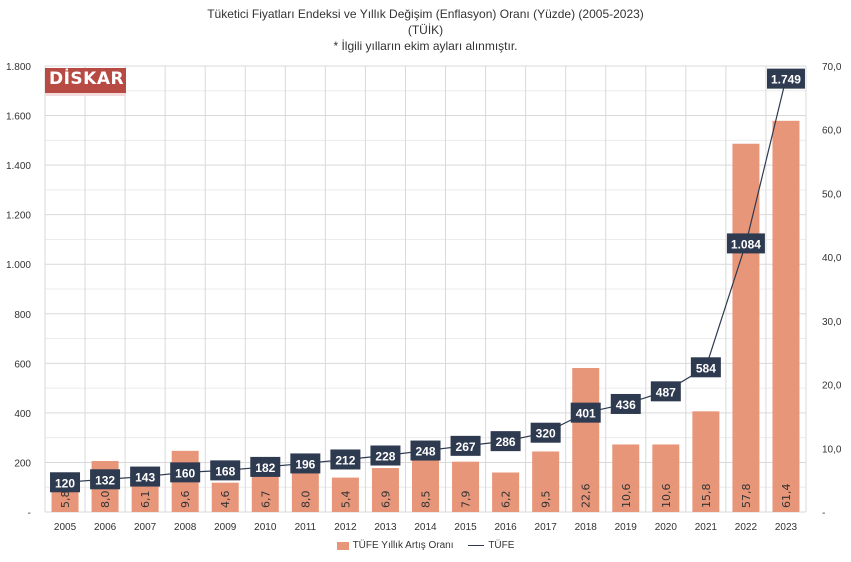 Image resolution: width=851 pixels, height=562 pixels. I want to click on tufe-value-label: 267, so click(466, 447).